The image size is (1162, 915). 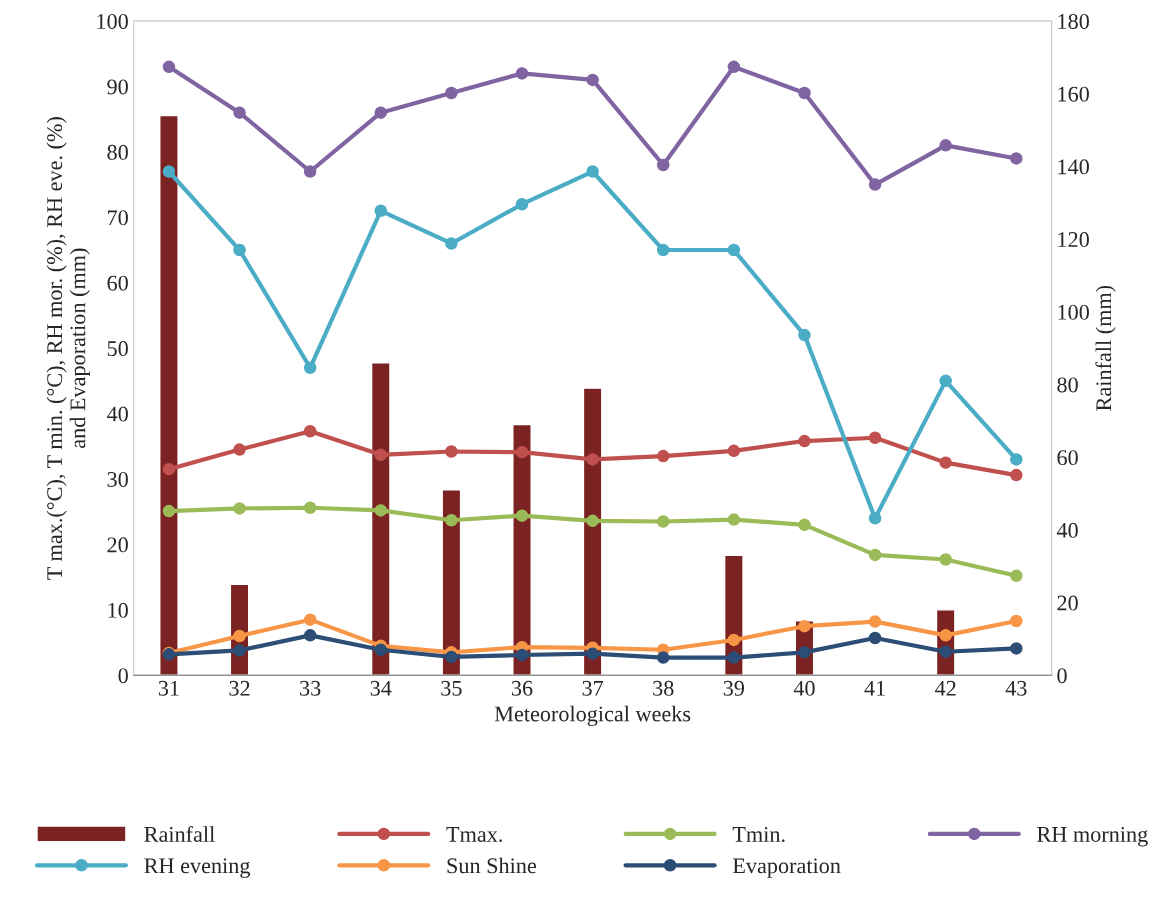 I want to click on y-tick-label: 90, so click(x=117, y=87).